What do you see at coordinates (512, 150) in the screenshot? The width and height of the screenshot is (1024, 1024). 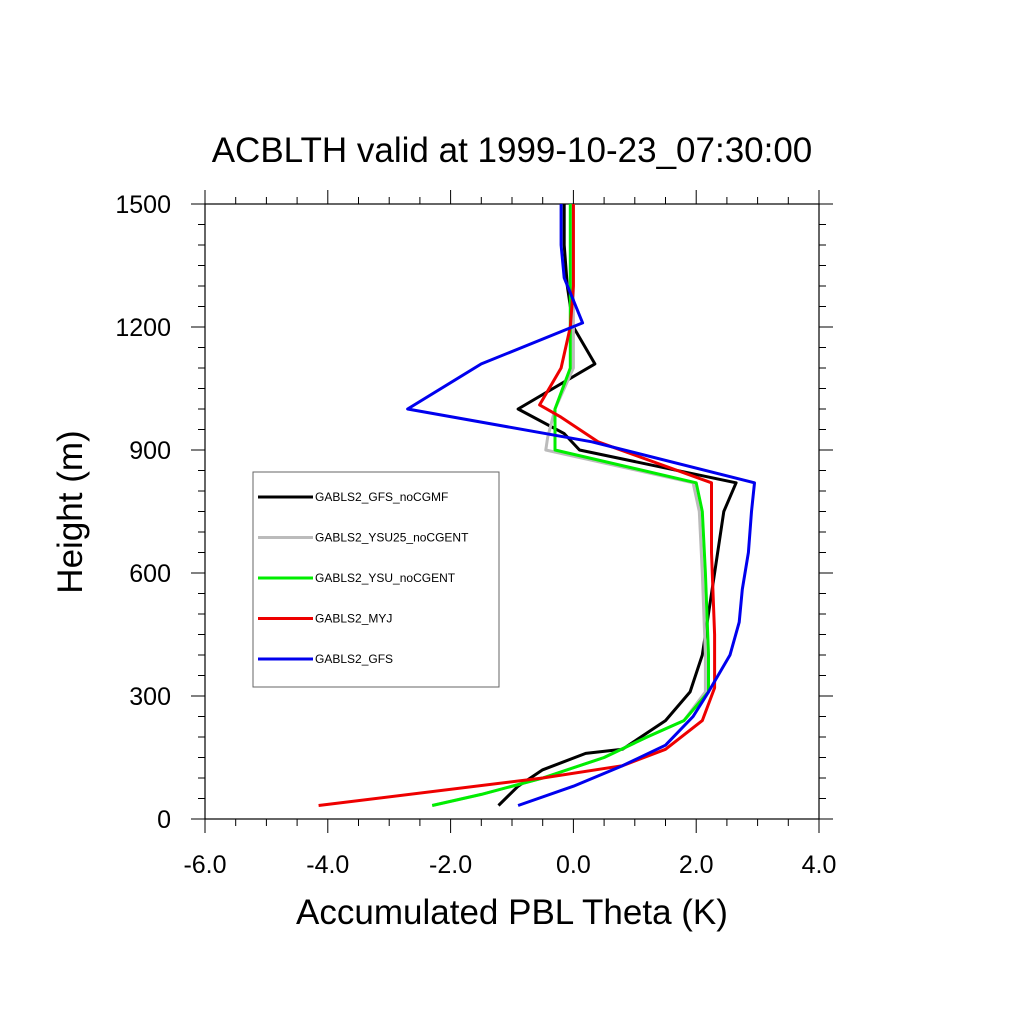 I see `chart-title: ACBLTH valid at 1999-10-23_07:30:00` at bounding box center [512, 150].